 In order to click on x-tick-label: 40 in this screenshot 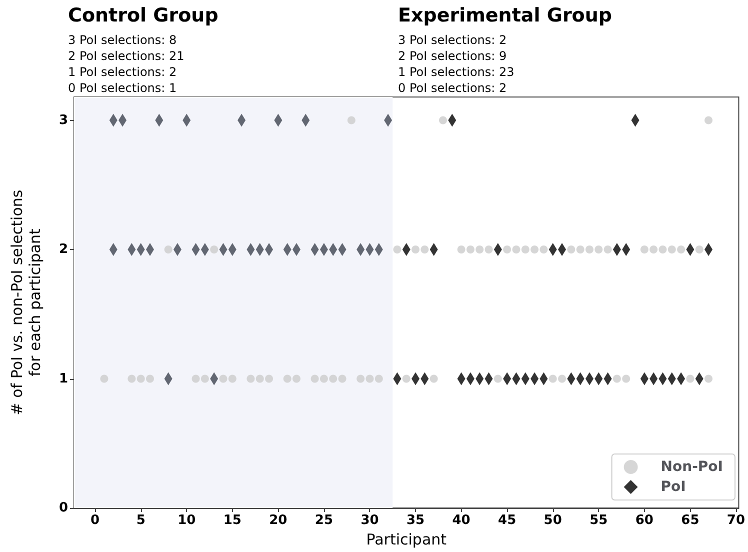, I will do `click(461, 520)`.